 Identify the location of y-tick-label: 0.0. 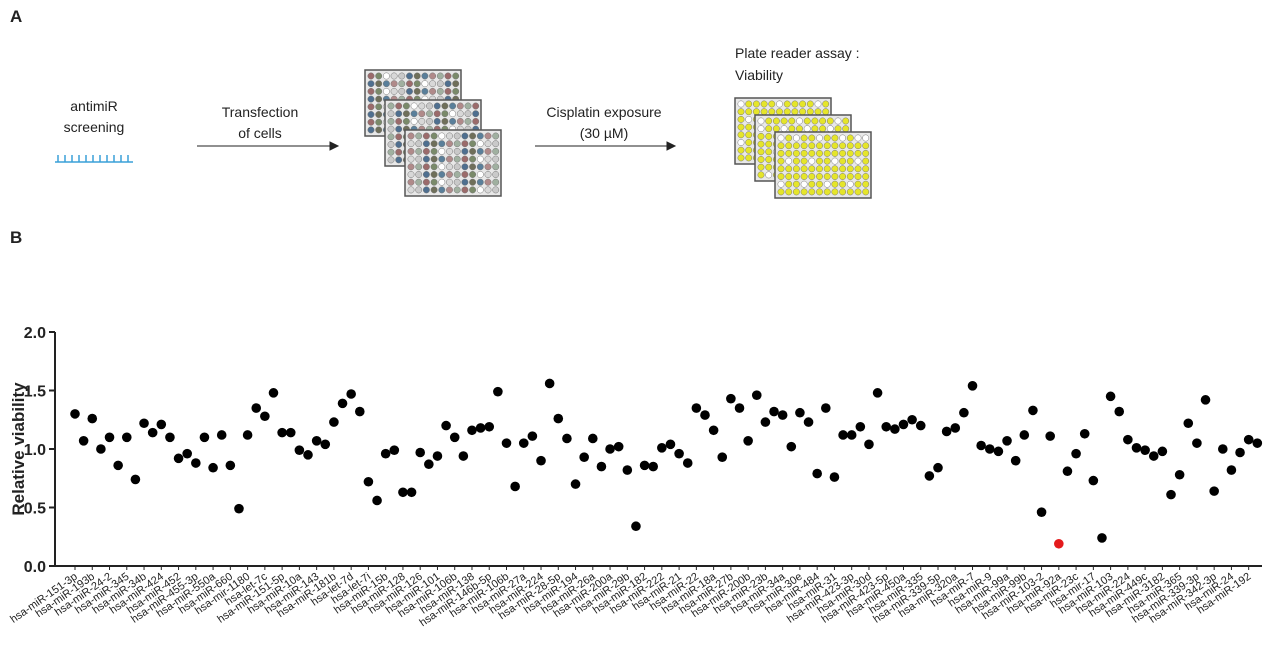
(35, 567).